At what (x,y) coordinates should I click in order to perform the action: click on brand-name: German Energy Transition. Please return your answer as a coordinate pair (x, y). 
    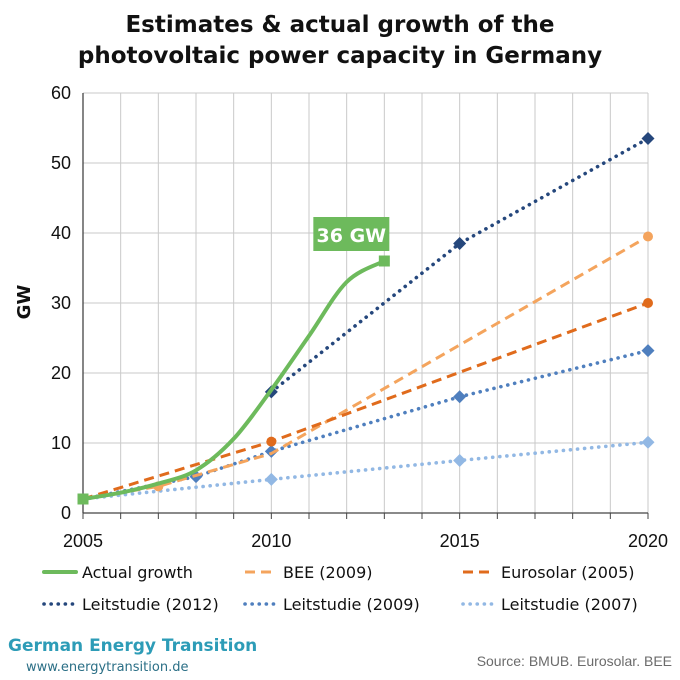
    Looking at the image, I should click on (132, 646).